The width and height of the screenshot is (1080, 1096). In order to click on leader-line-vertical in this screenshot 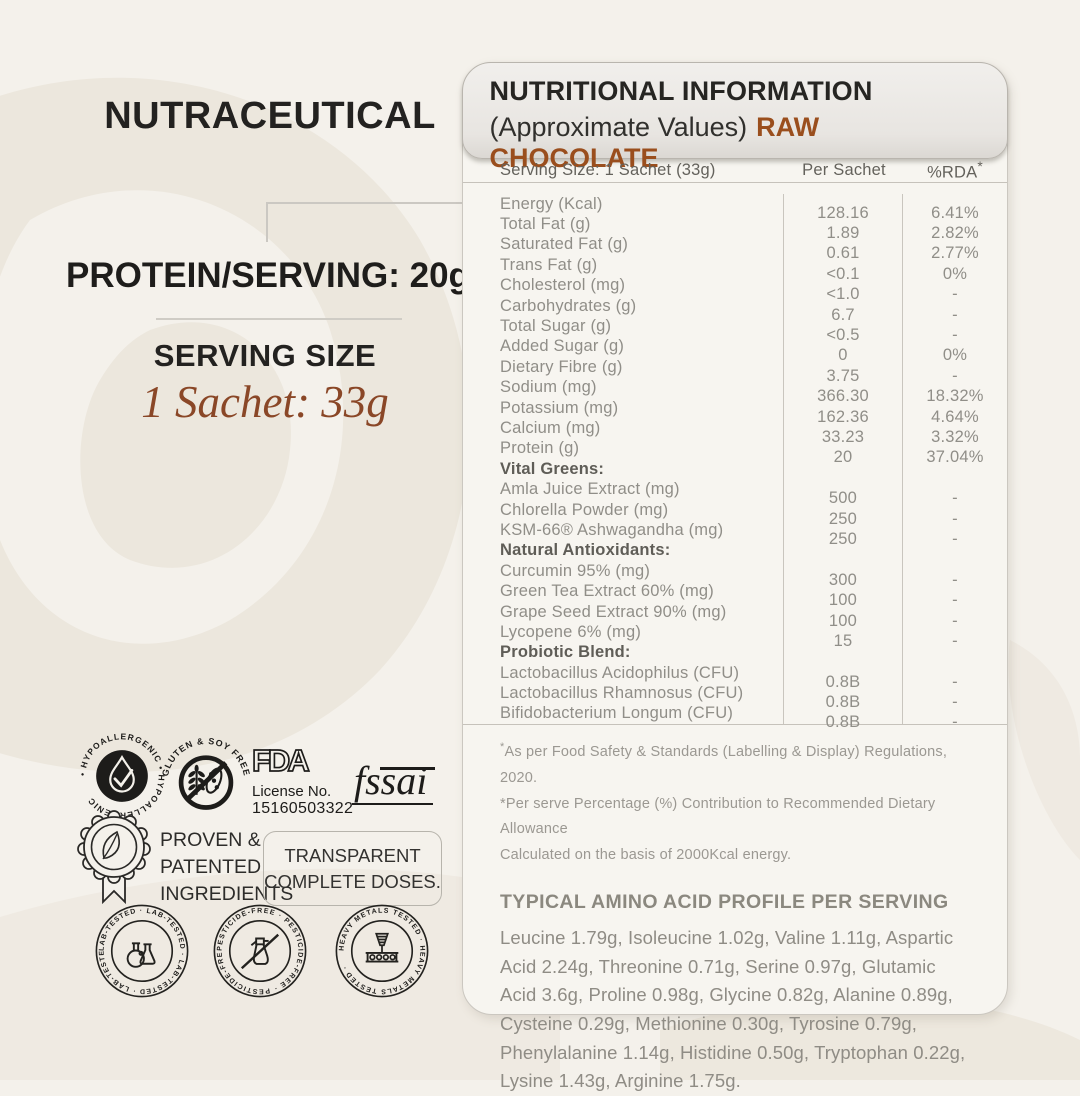, I will do `click(267, 222)`.